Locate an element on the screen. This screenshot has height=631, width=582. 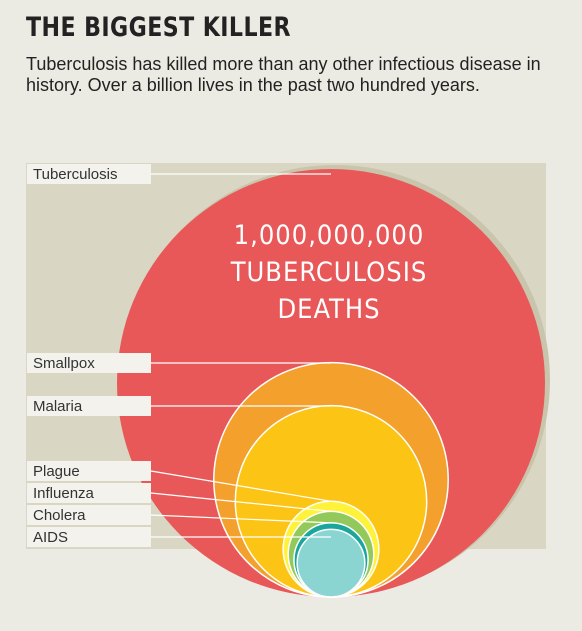
legend-label-plague: Plague is located at coordinates (179, 481).